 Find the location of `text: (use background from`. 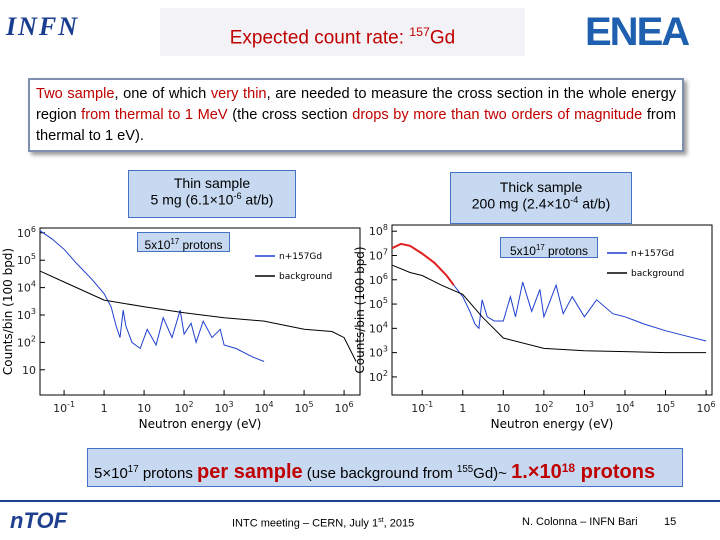

text: (use background from is located at coordinates (379, 473).